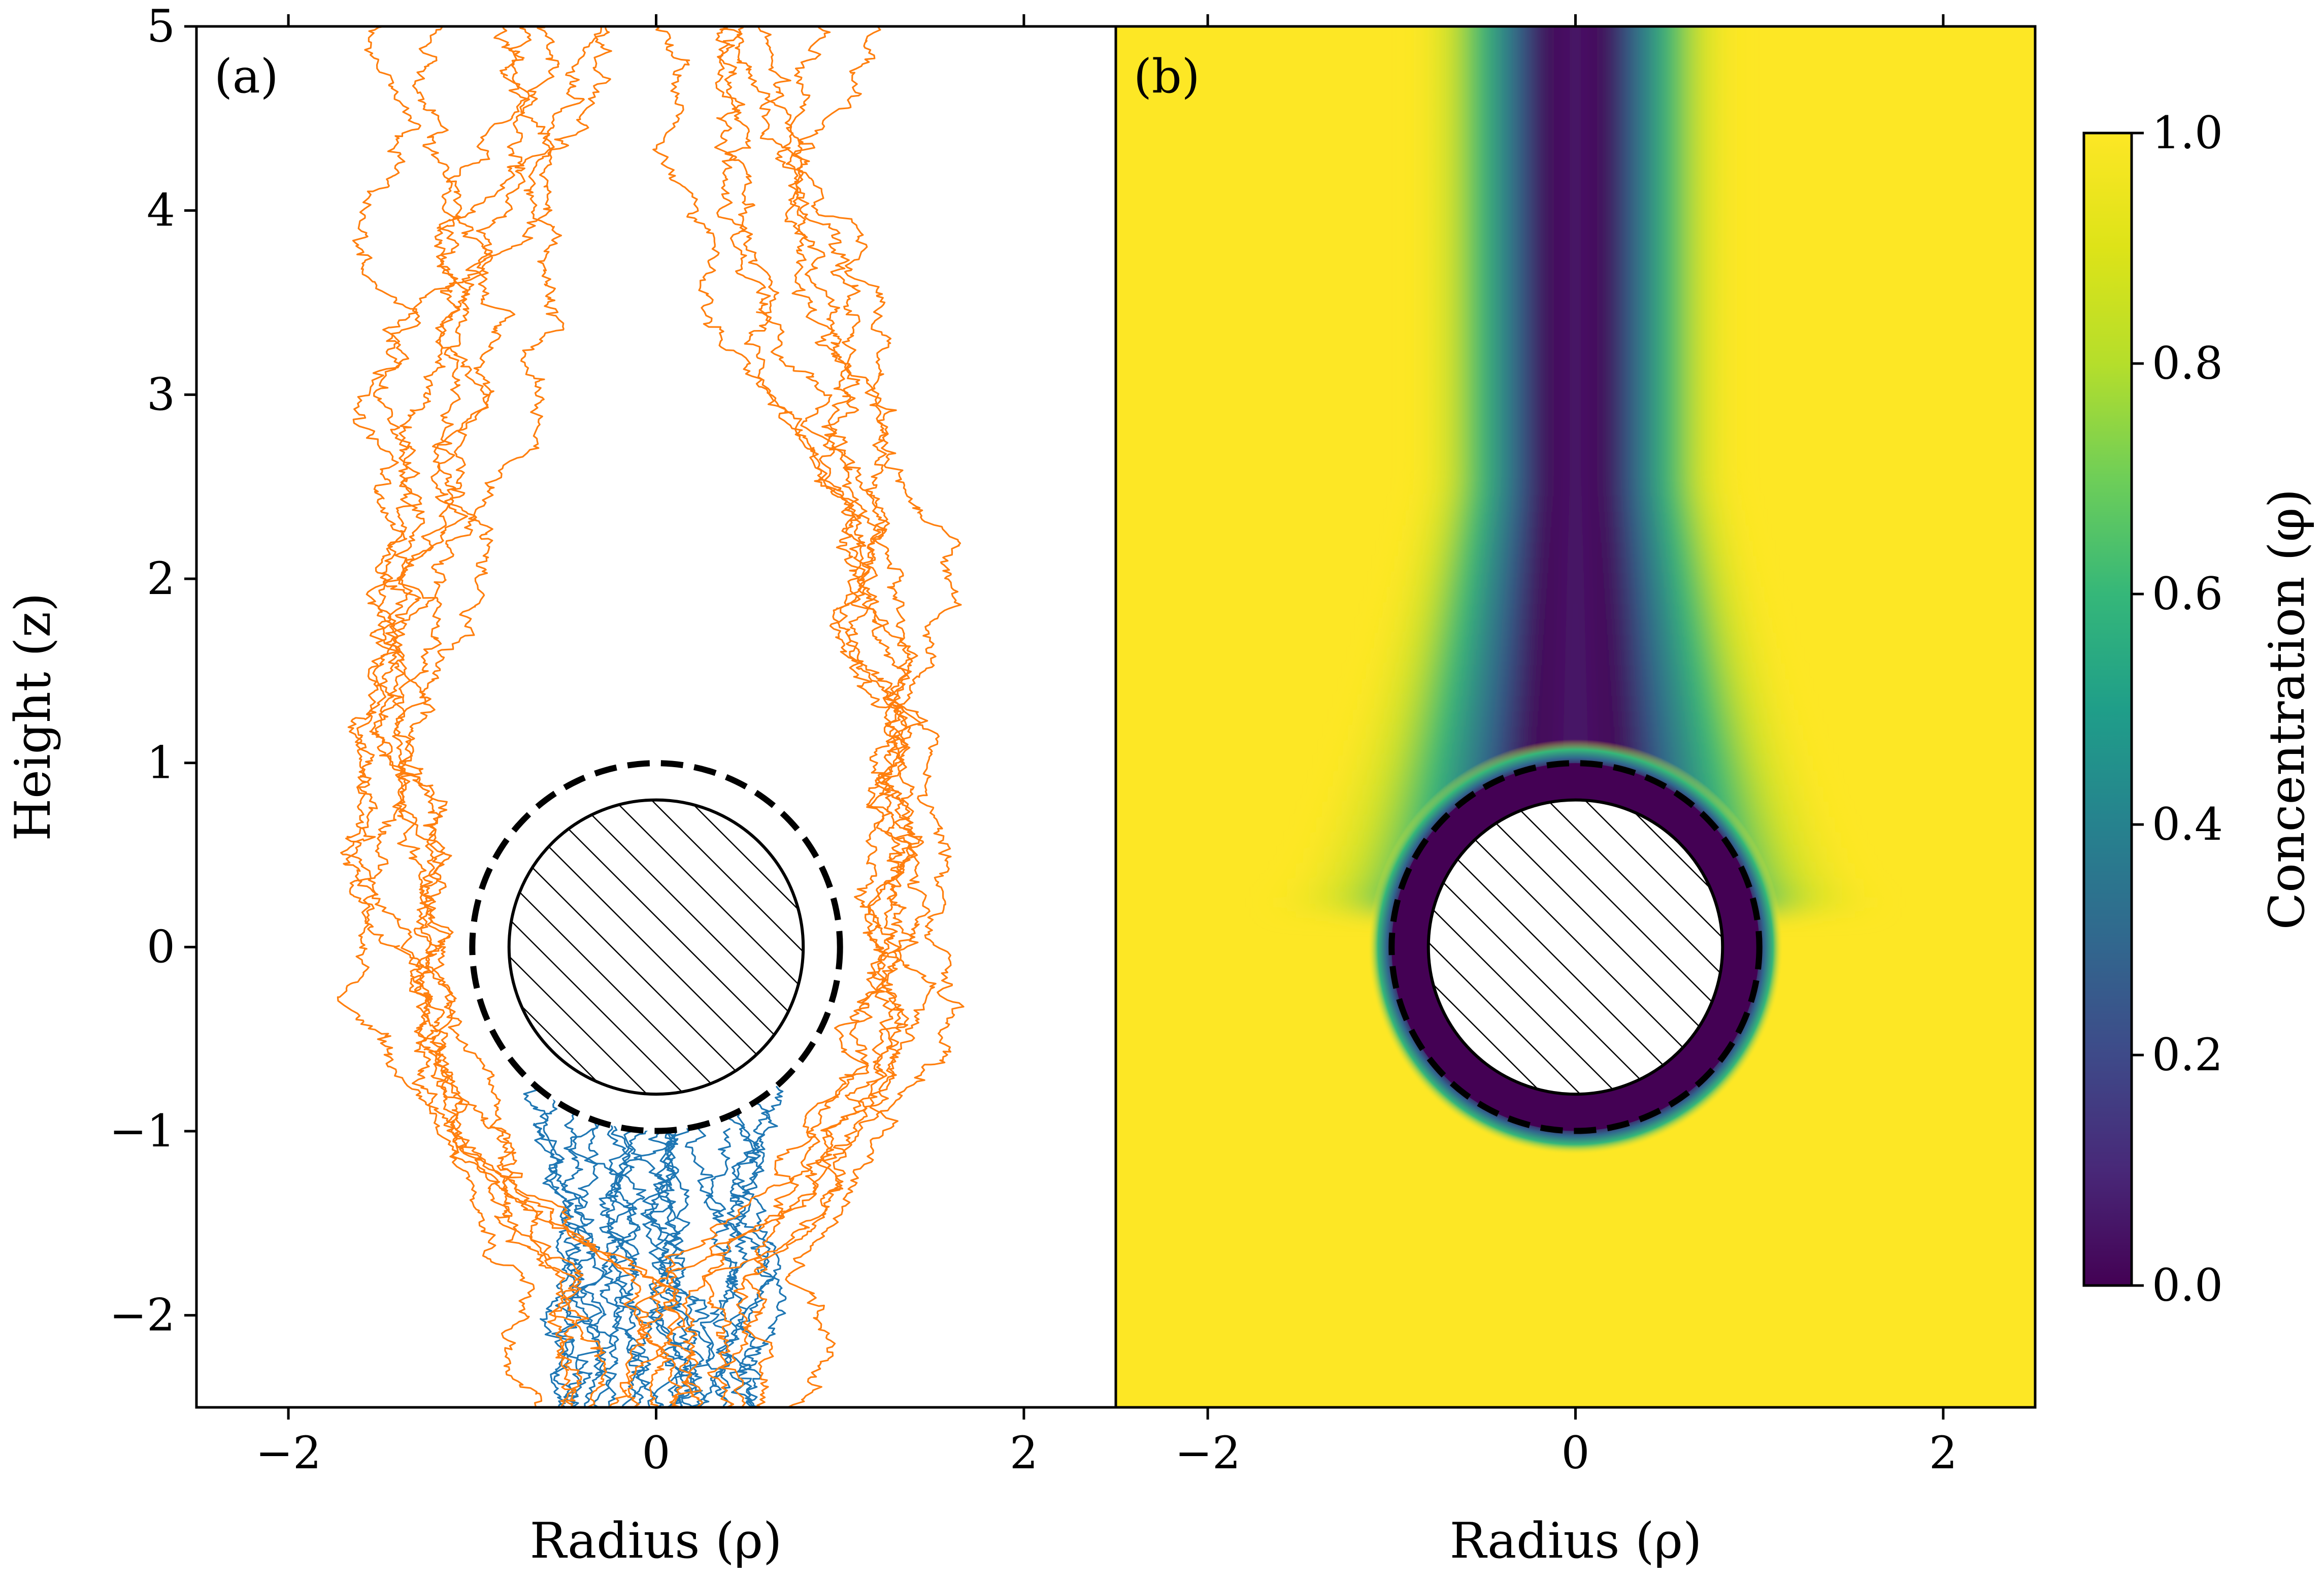  Describe the element at coordinates (2187, 824) in the screenshot. I see `colorbar-tick-label: 0.4` at that location.